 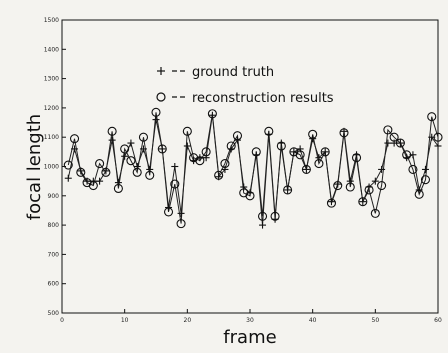 What do you see at coordinates (376, 320) in the screenshot?
I see `x-tick-label: 50` at bounding box center [376, 320].